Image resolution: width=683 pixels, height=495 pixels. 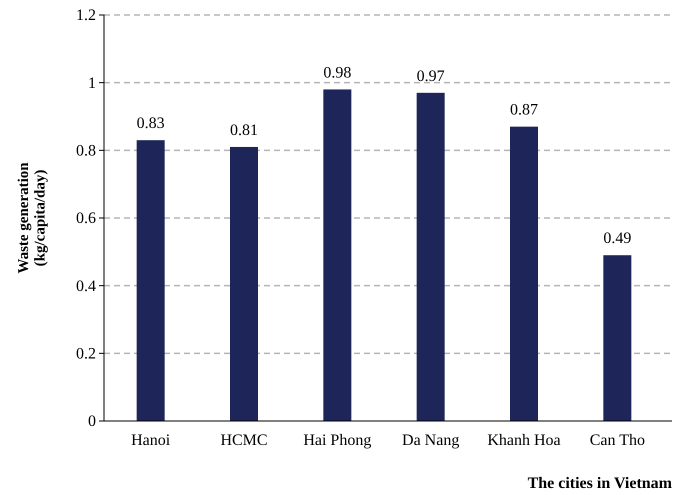 I want to click on x-tick-label: Hanoi, so click(x=151, y=440).